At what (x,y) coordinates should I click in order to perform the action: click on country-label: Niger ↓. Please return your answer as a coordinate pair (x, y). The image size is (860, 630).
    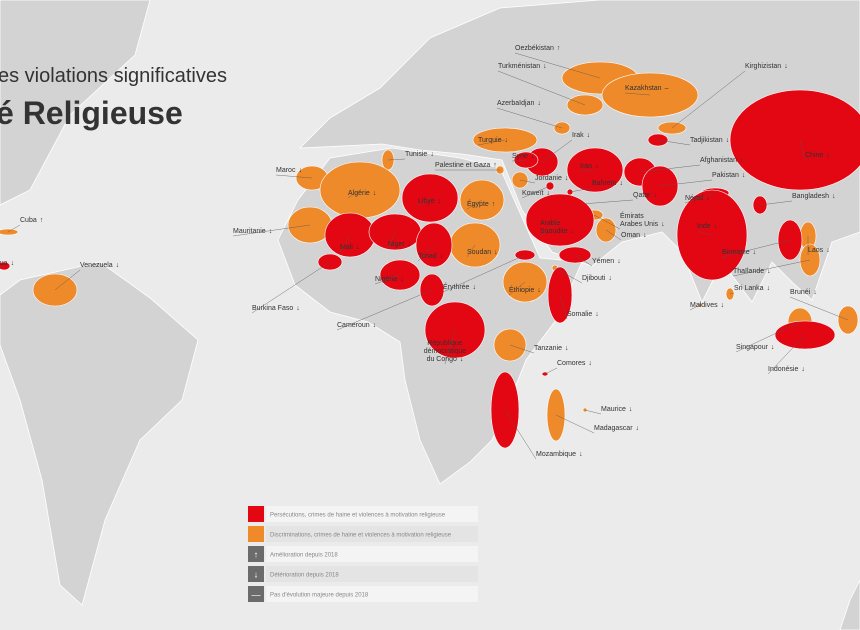
    Looking at the image, I should click on (399, 244).